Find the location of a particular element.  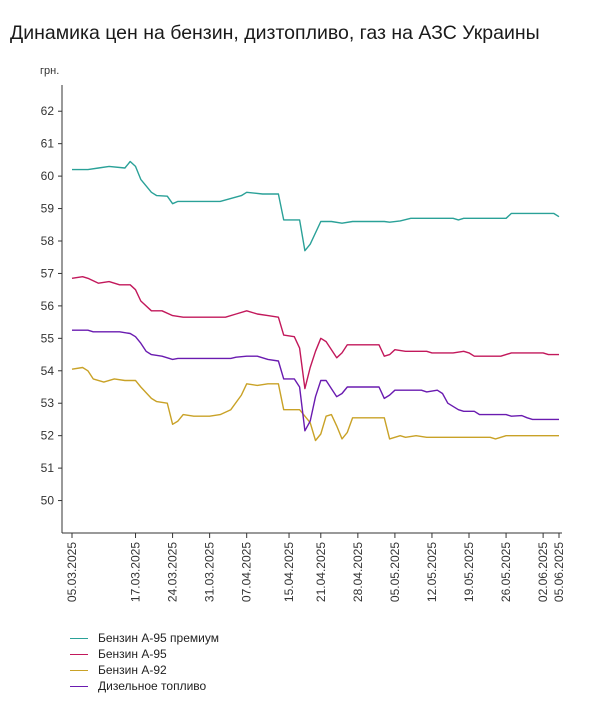

y-tick-label: 53 is located at coordinates (48, 403).